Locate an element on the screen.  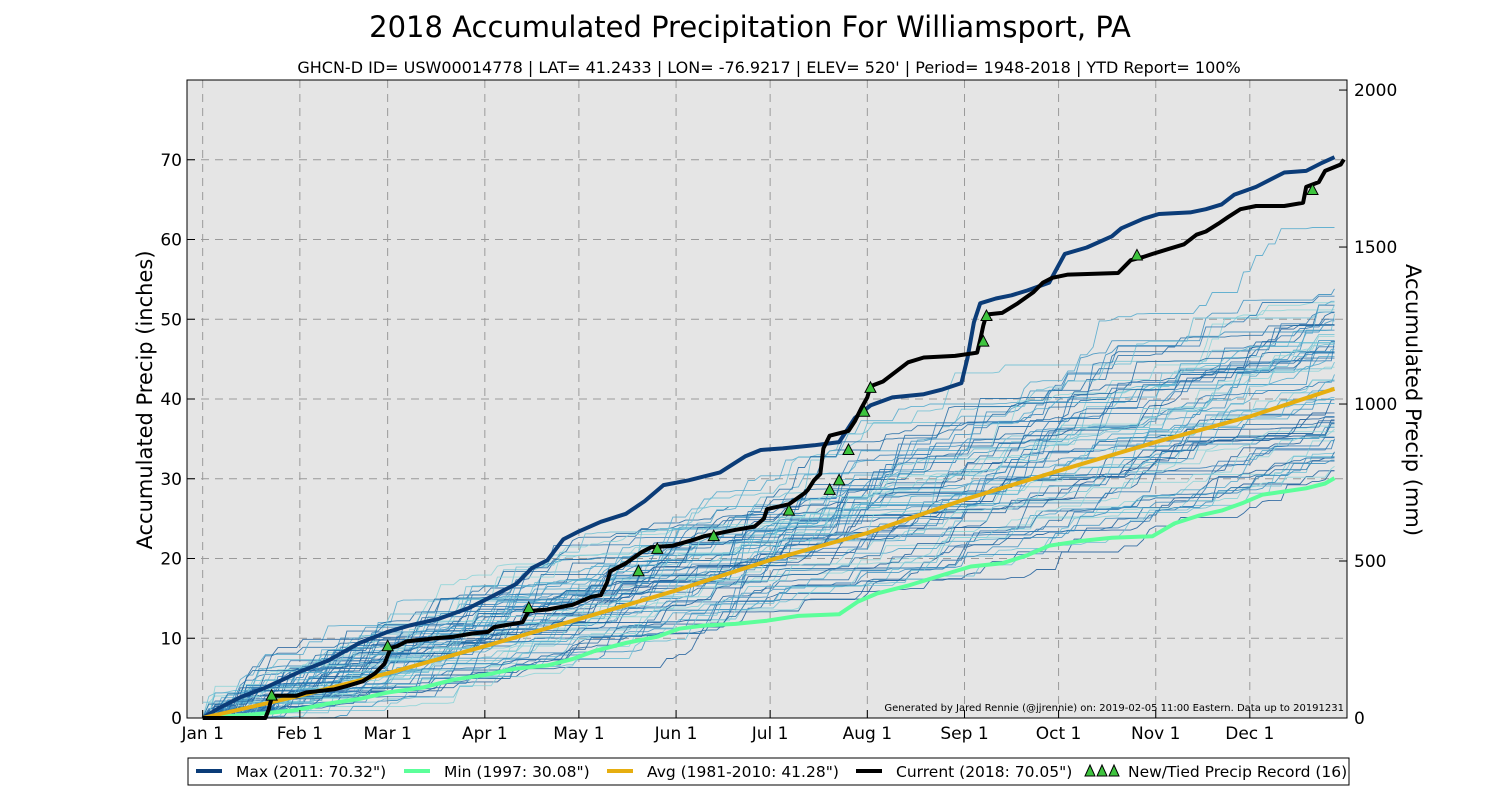
x-tick-label: Jan 1 is located at coordinates (201, 734).